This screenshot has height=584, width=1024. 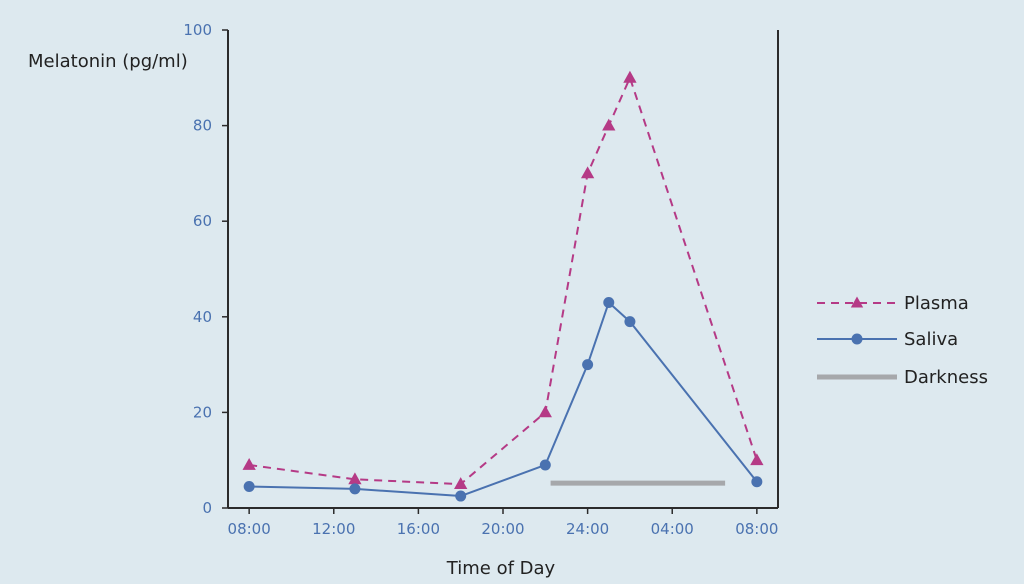 I want to click on y-tick-label: 60, so click(x=202, y=221).